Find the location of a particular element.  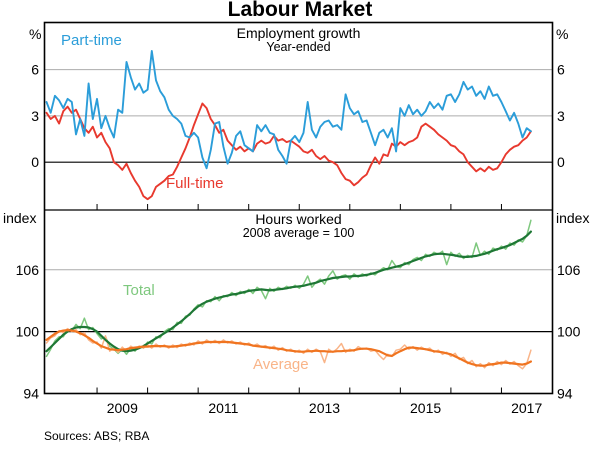

x-year-label: 2015 is located at coordinates (425, 408).